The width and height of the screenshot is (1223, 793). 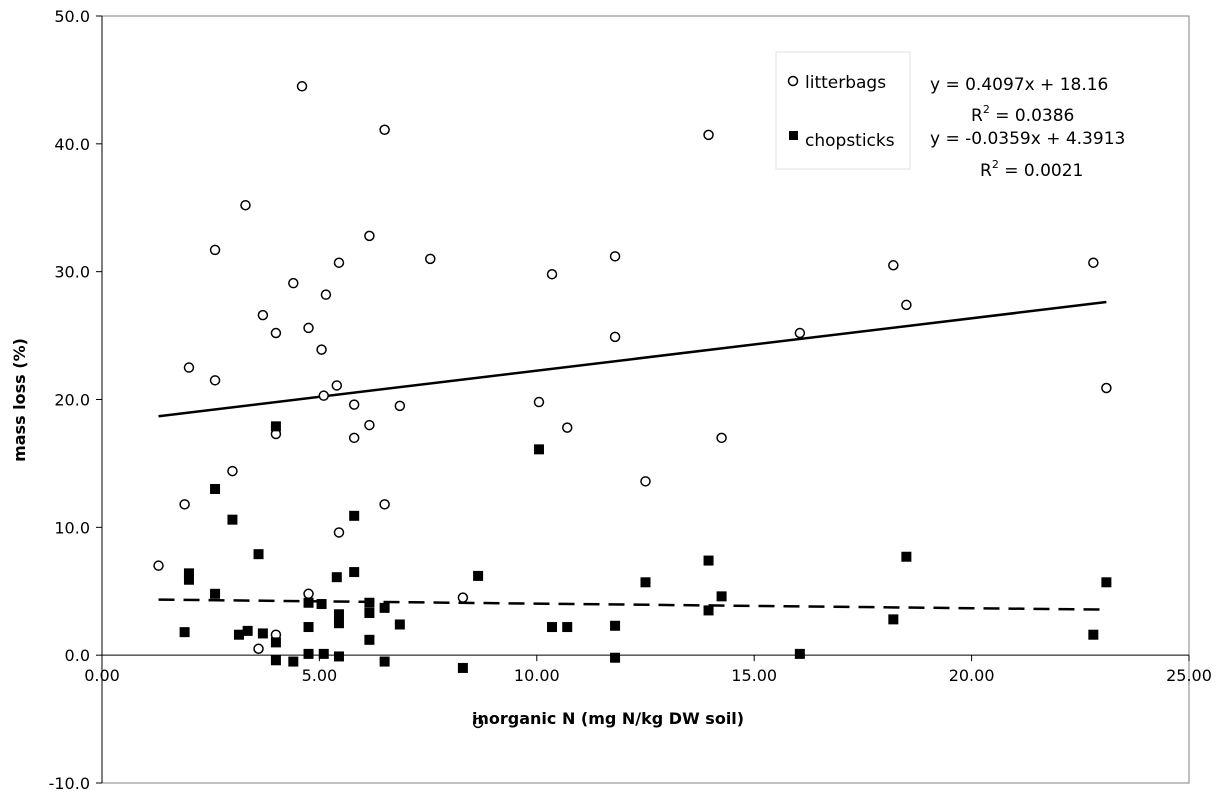 I want to click on x-tick-label: 5.00, so click(x=320, y=675).